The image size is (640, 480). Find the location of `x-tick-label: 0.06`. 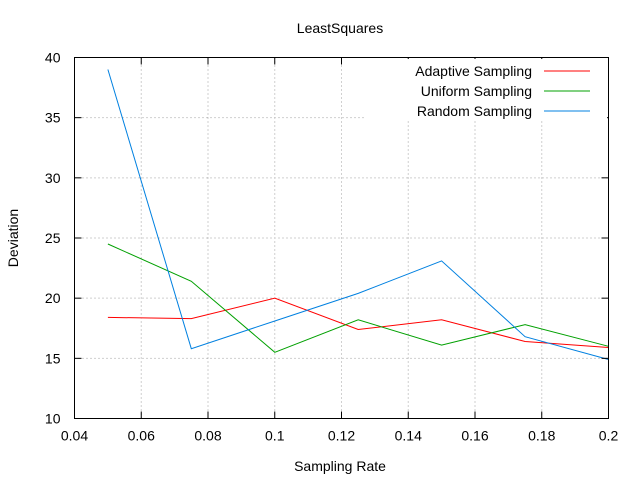

x-tick-label: 0.06 is located at coordinates (141, 436).